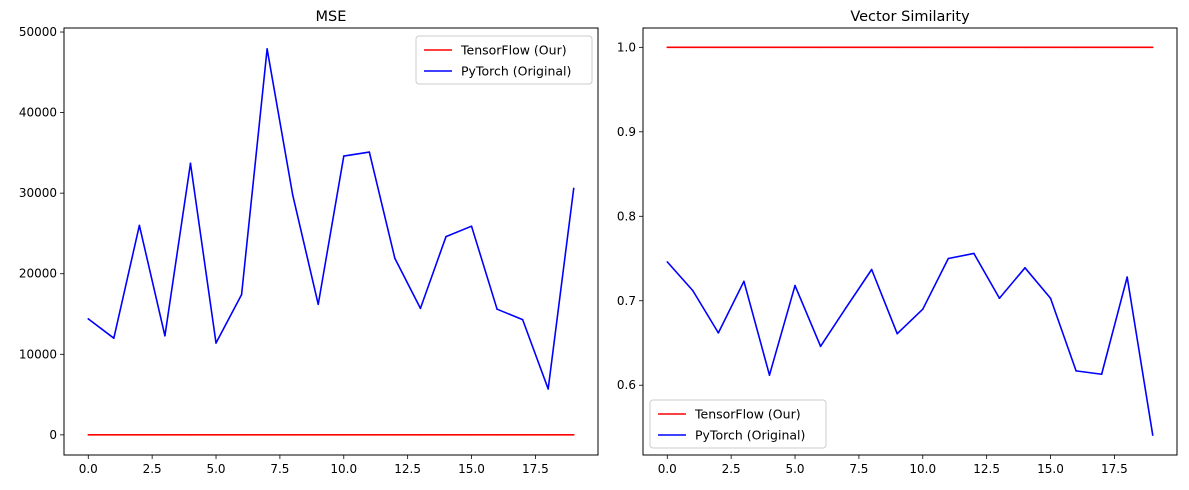  What do you see at coordinates (626, 47) in the screenshot?
I see `y-tick-label: 1.0` at bounding box center [626, 47].